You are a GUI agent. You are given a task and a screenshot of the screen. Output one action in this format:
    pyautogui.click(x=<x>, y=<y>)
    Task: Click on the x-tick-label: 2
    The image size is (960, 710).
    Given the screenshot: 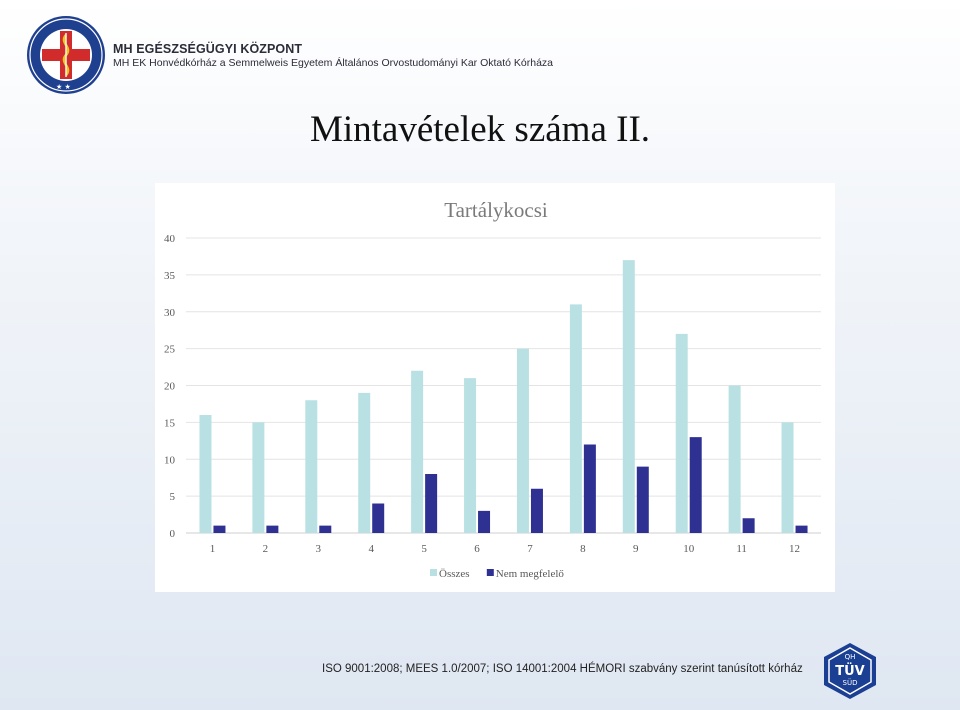 What is the action you would take?
    pyautogui.click(x=266, y=549)
    